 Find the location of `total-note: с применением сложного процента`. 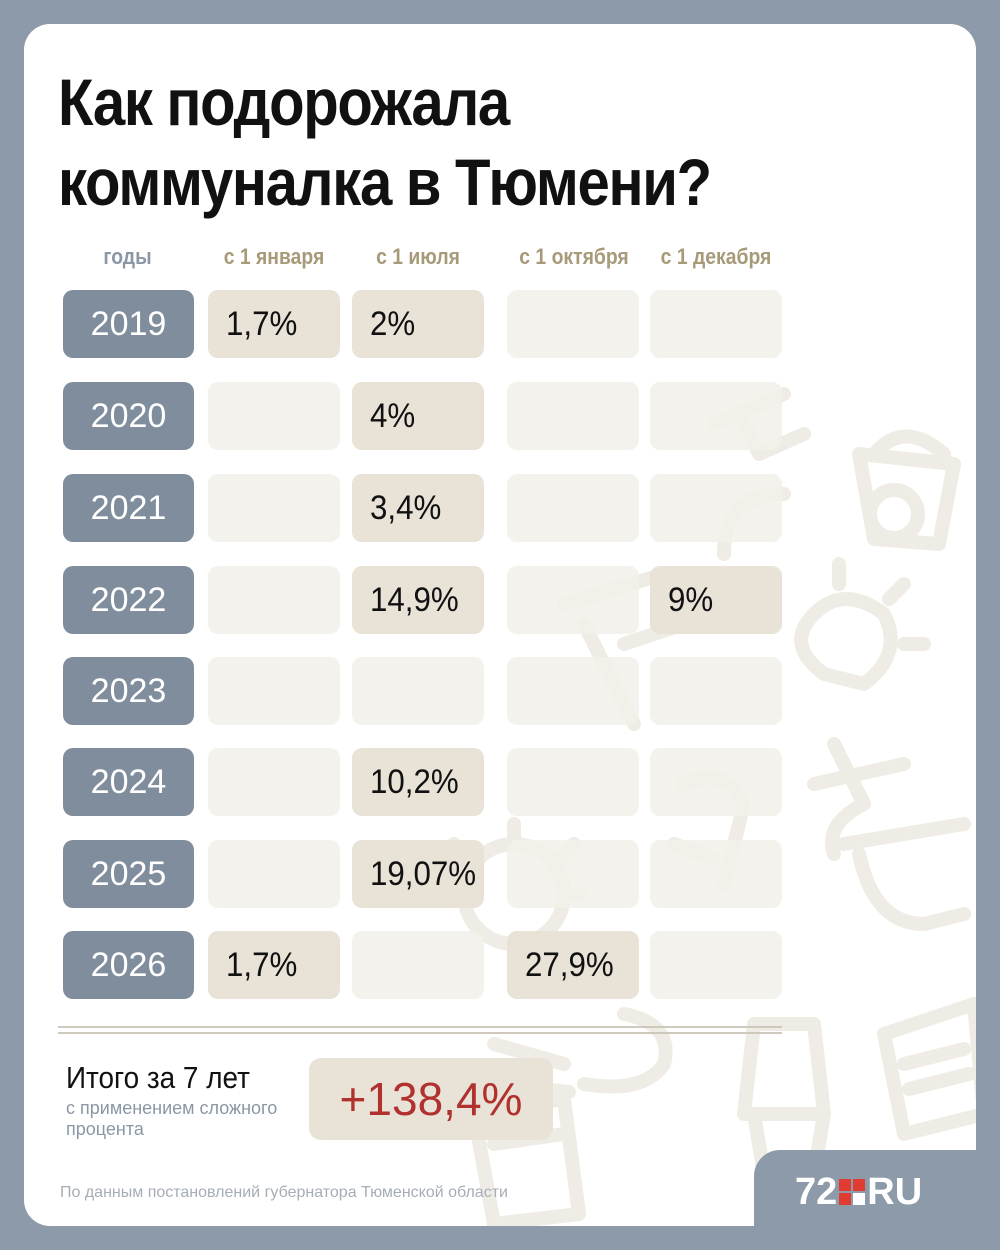

total-note: с применением сложного процента is located at coordinates (172, 1118).